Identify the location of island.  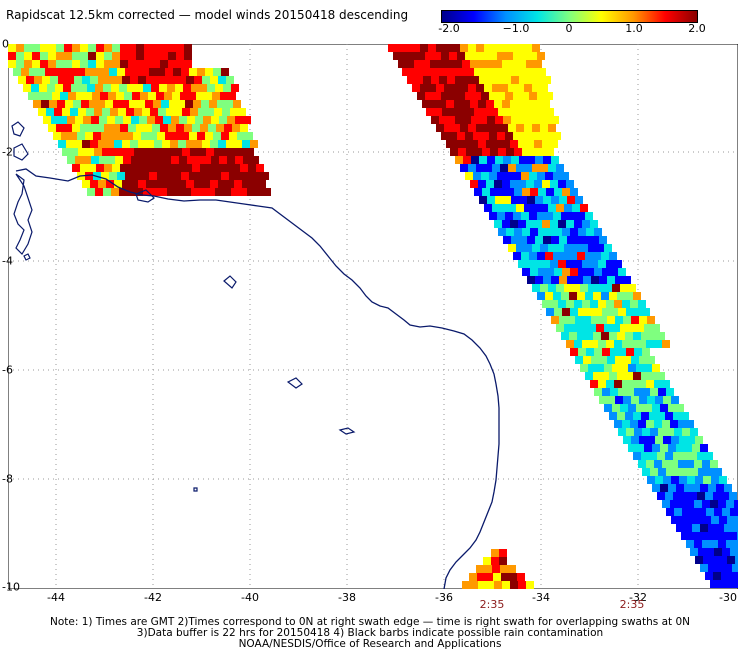
(27, 257).